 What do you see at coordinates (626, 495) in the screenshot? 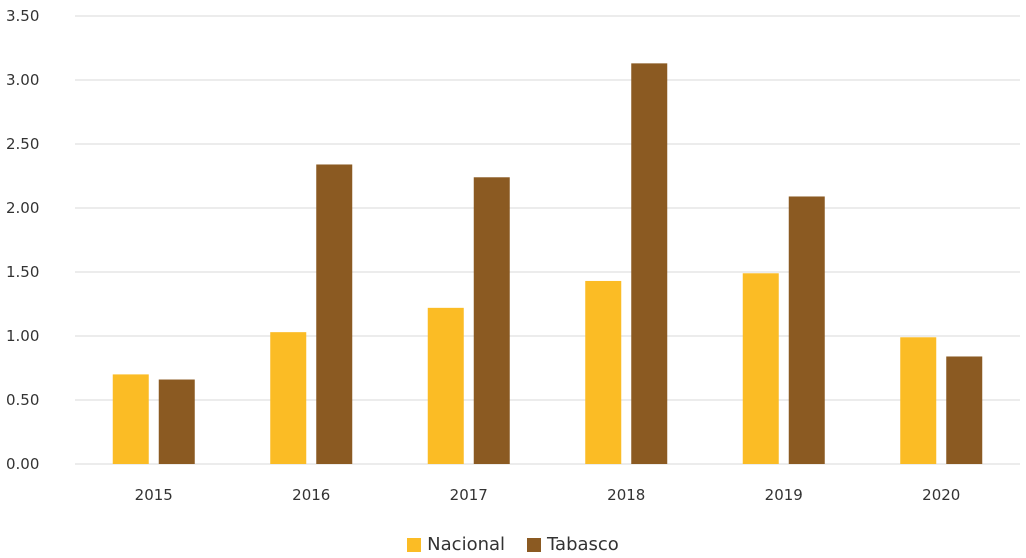
I see `x-tick-label: 2018` at bounding box center [626, 495].